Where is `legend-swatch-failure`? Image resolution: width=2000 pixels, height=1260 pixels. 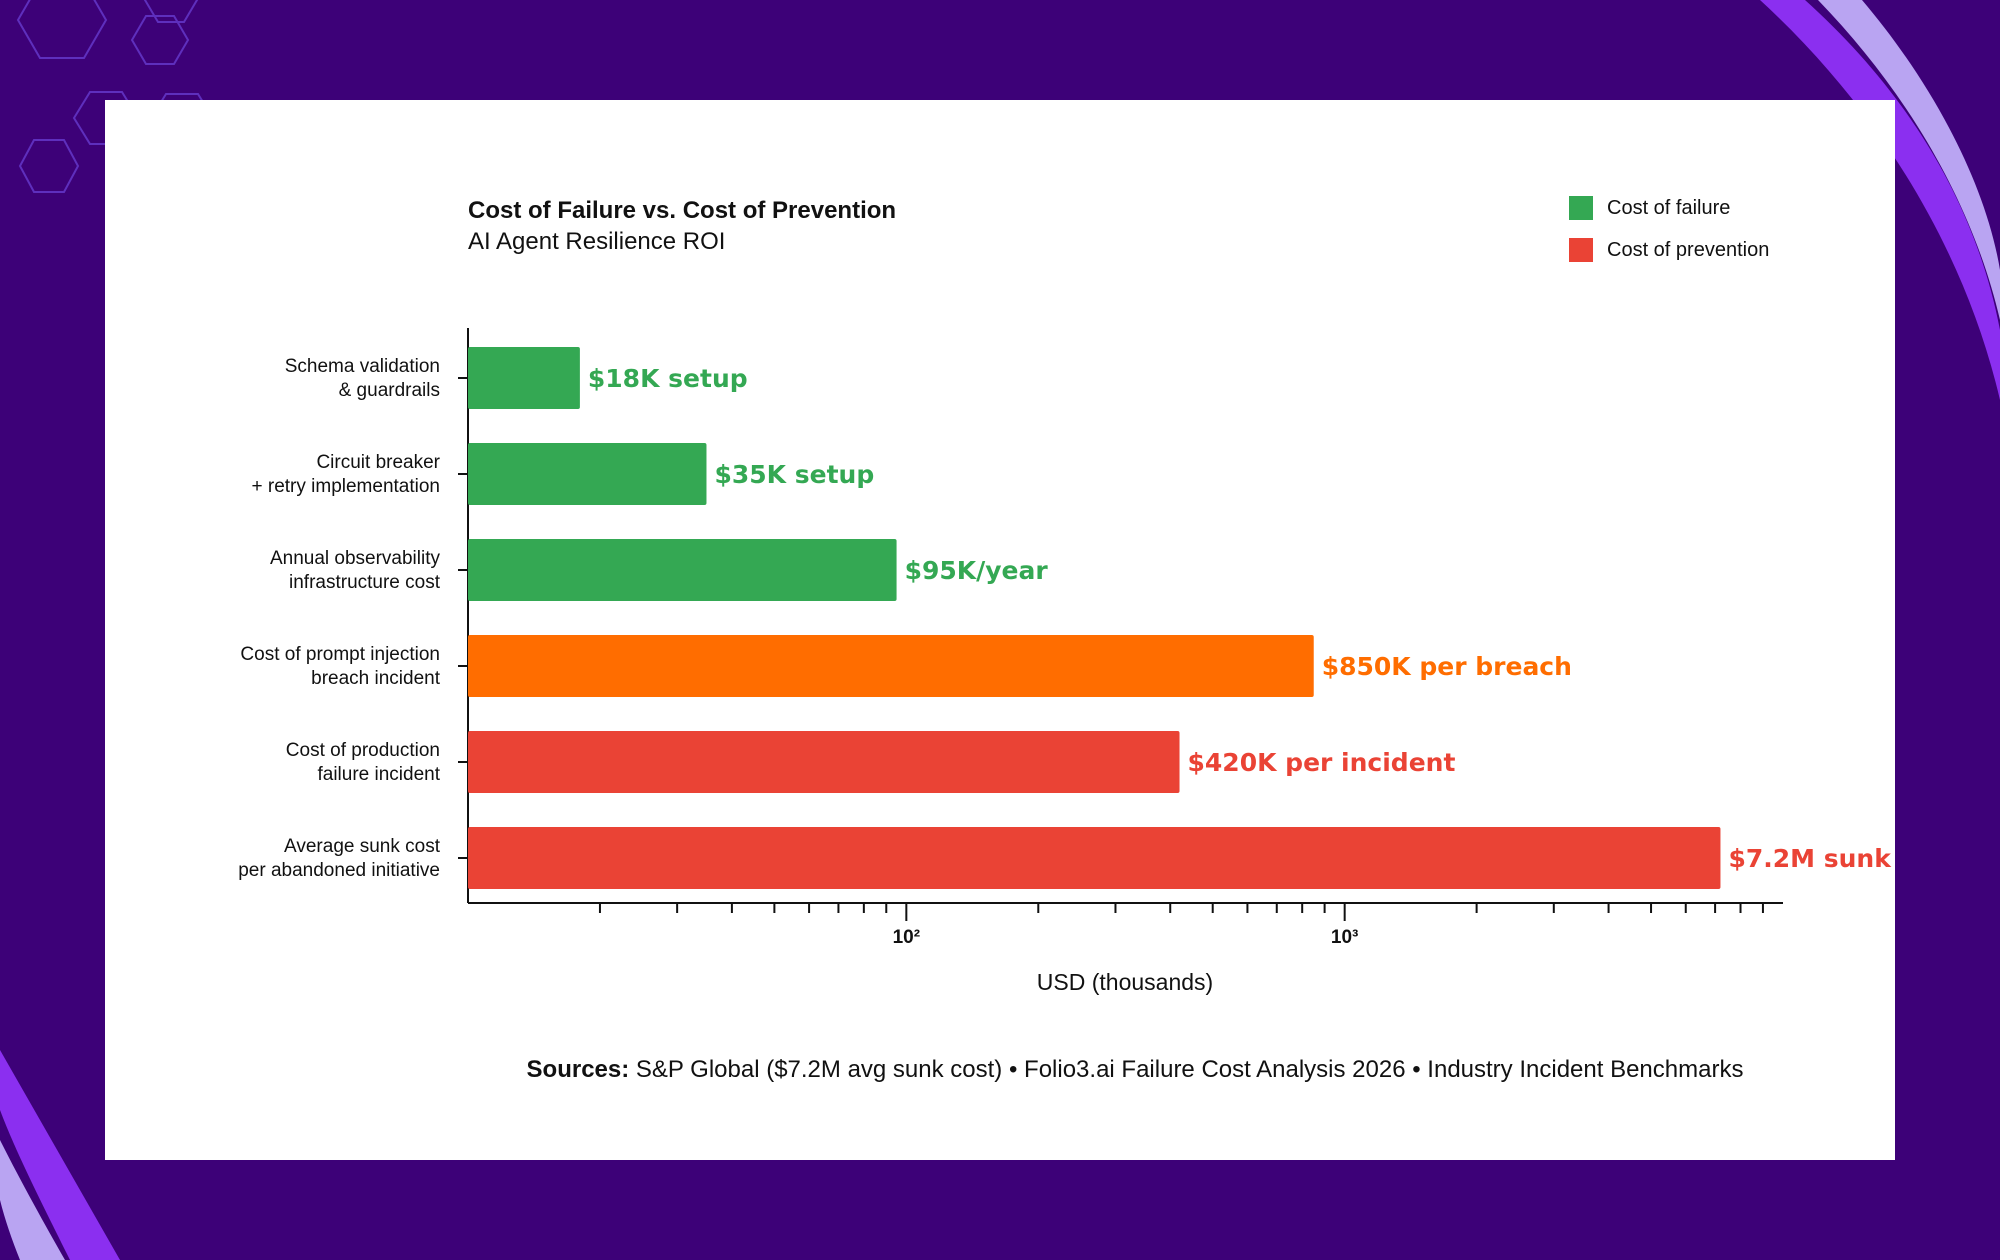 legend-swatch-failure is located at coordinates (1581, 208).